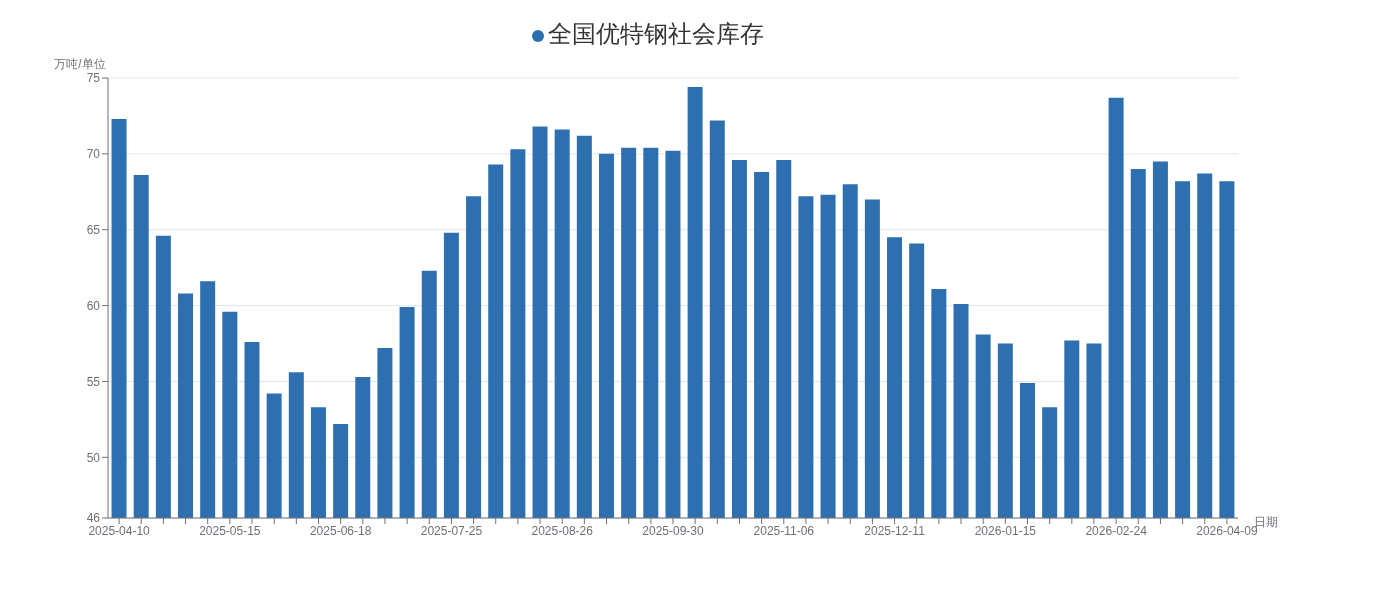  Describe the element at coordinates (784, 530) in the screenshot. I see `x-tick-label: 2025-11-06` at that location.